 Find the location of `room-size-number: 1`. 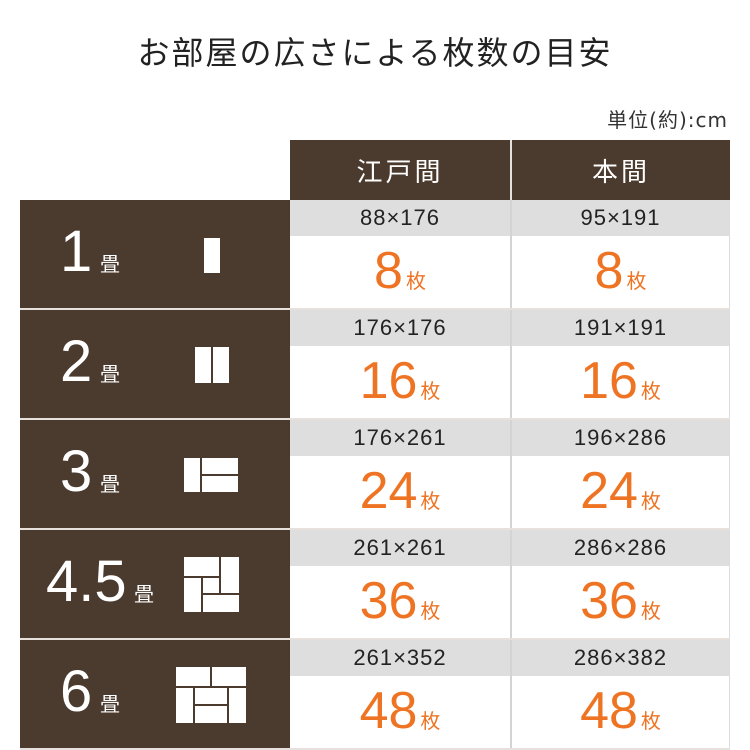

room-size-number: 1 is located at coordinates (76, 251).